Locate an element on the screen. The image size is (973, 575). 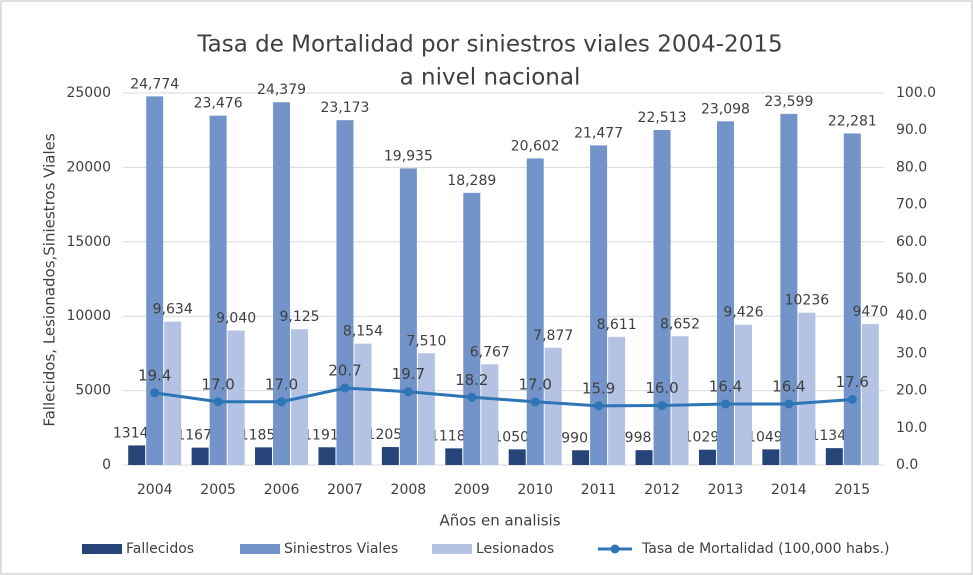
data-label: 8,154 is located at coordinates (363, 332).